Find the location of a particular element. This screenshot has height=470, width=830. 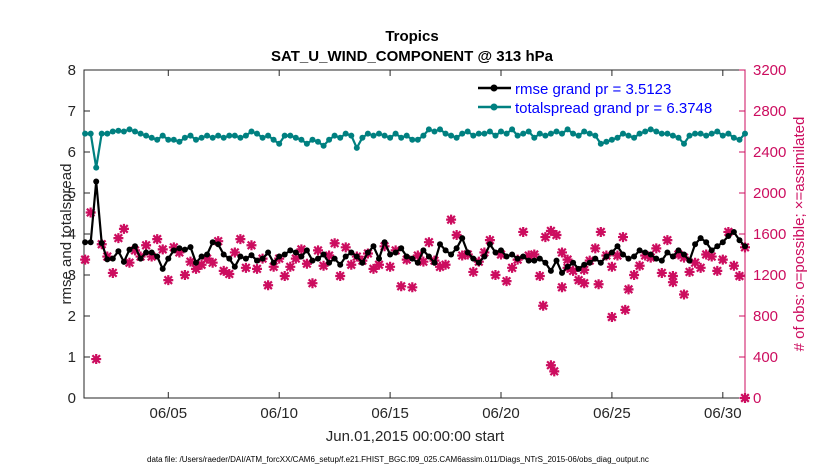

y-right-tick-label: 2800 is located at coordinates (769, 111).